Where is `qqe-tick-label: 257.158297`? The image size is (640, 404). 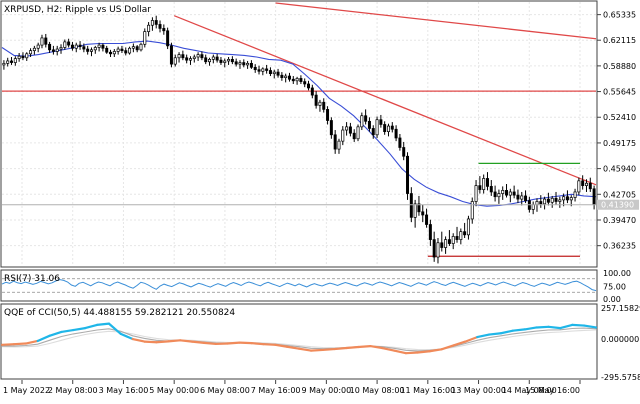
qqe-tick-label: 257.158297 is located at coordinates (620, 308).